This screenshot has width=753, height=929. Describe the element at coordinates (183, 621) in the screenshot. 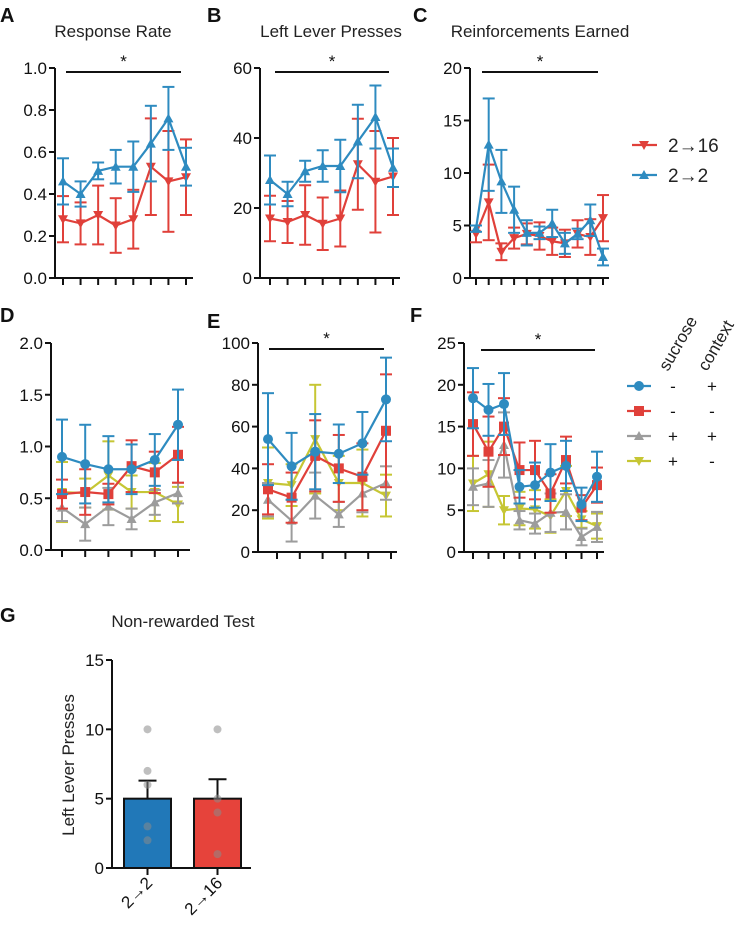

I see `chart-title: Non-rewarded Test` at that location.